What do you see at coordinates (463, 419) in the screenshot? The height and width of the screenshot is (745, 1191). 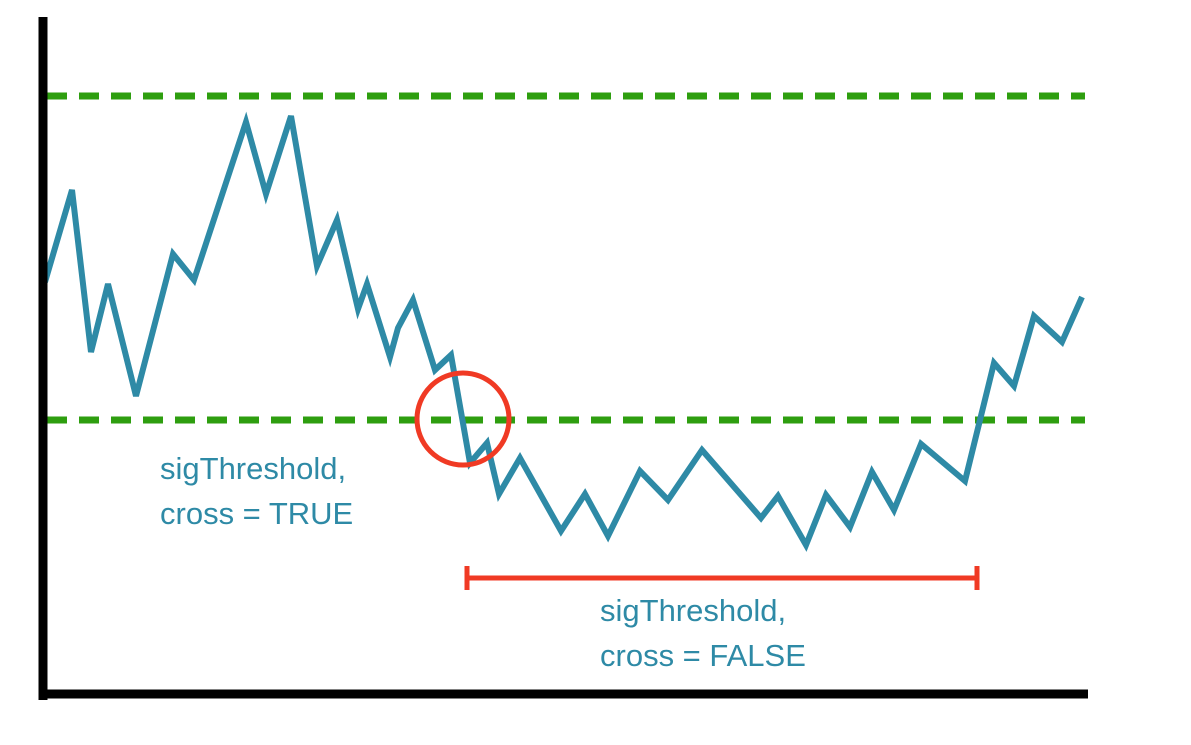 I see `cross-highlight-circle` at bounding box center [463, 419].